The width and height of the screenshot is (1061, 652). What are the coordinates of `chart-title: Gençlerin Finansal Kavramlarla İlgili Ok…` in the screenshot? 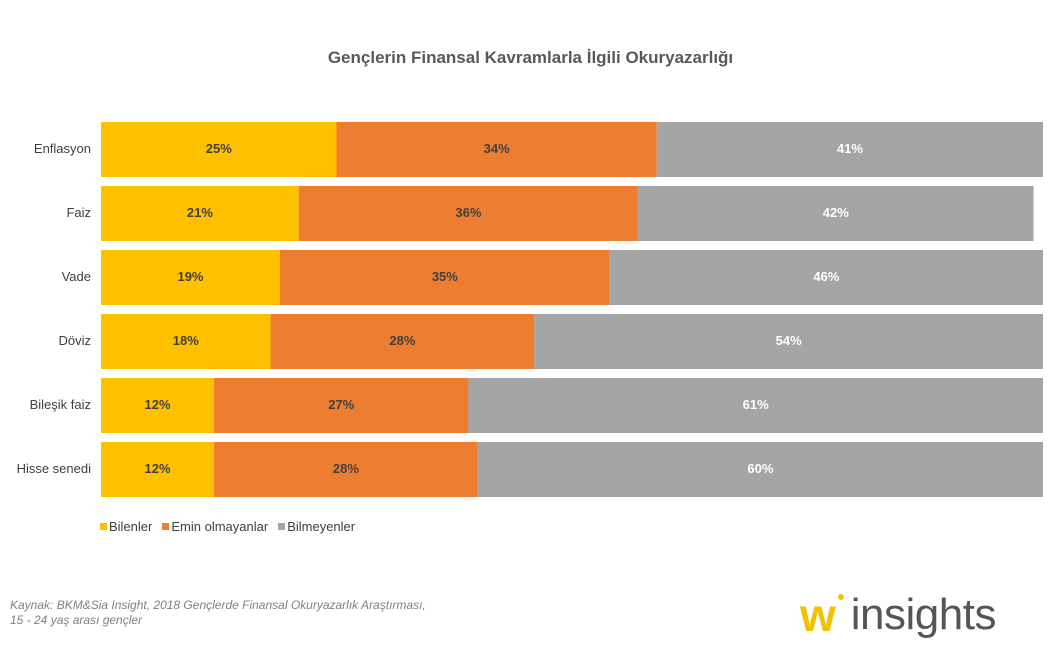 It's located at (530, 57).